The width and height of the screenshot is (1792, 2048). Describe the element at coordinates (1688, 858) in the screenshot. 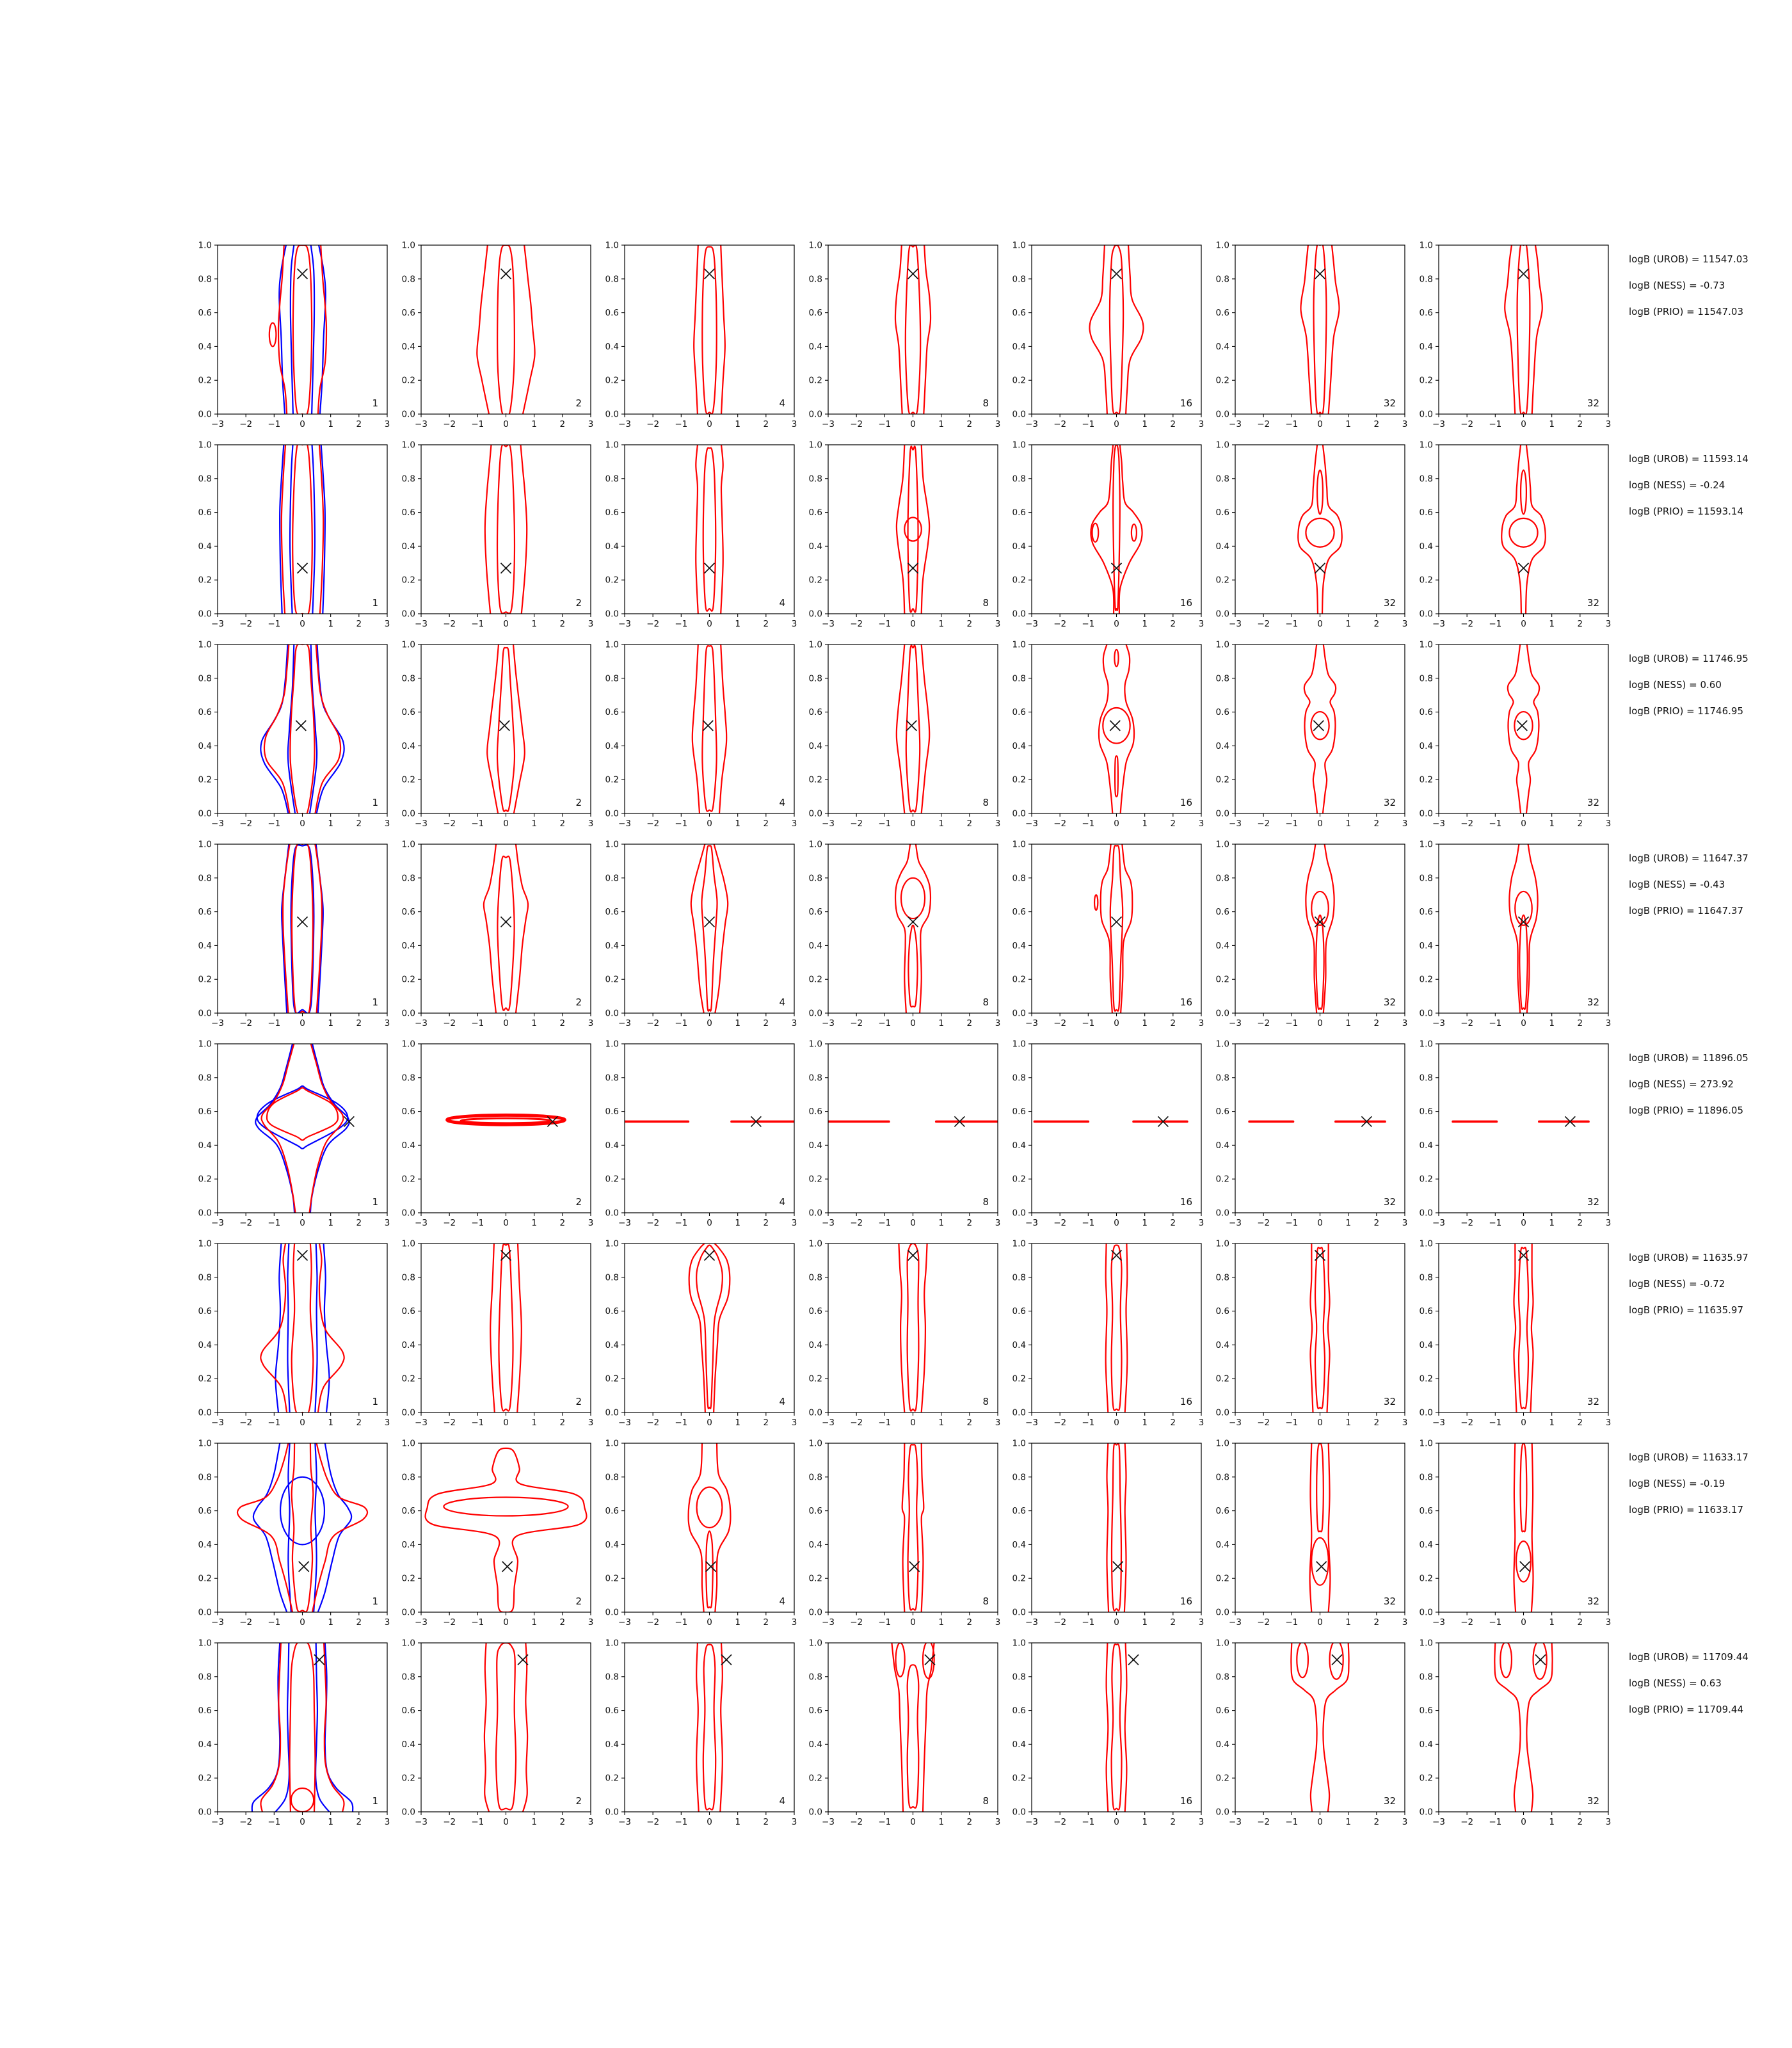

I see `logb-urob-annotation: logB (UROB) = 11647.37` at that location.